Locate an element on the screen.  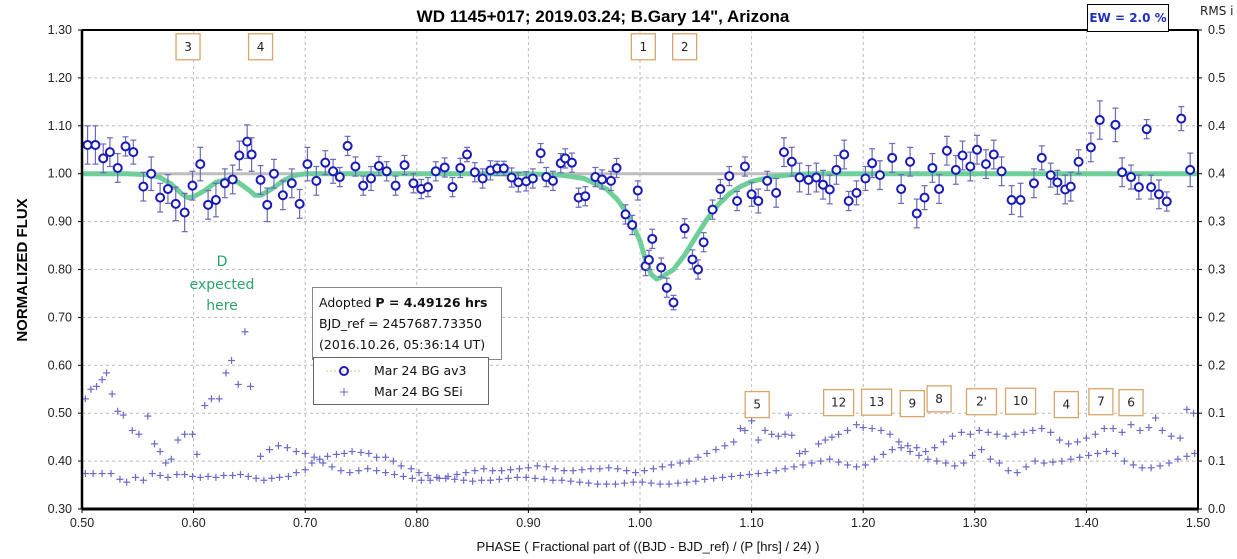
info-period-prefix: Adopted is located at coordinates (347, 302).